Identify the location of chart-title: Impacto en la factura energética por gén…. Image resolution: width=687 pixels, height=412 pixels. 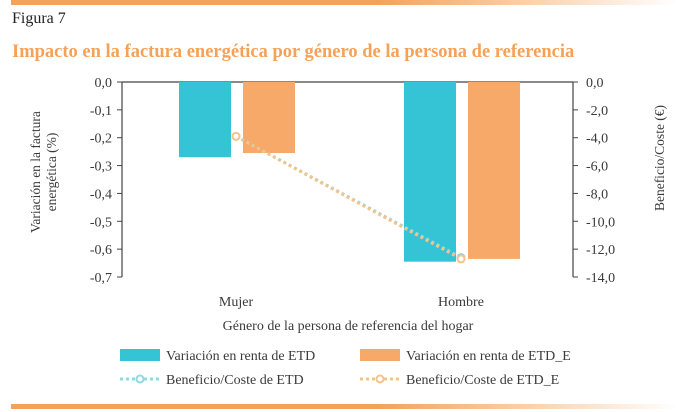
(293, 52).